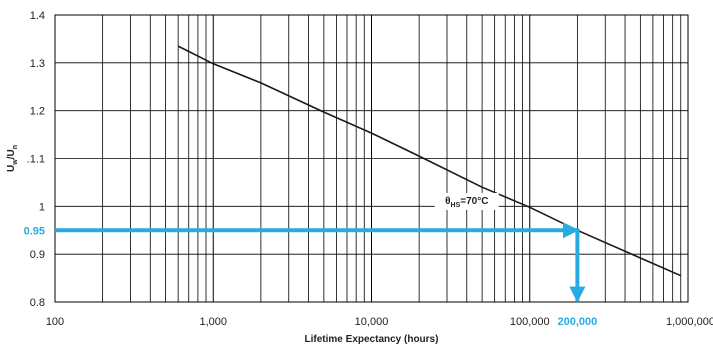 Image resolution: width=713 pixels, height=349 pixels. Describe the element at coordinates (213, 322) in the screenshot. I see `x-tick-label: 1,000` at that location.